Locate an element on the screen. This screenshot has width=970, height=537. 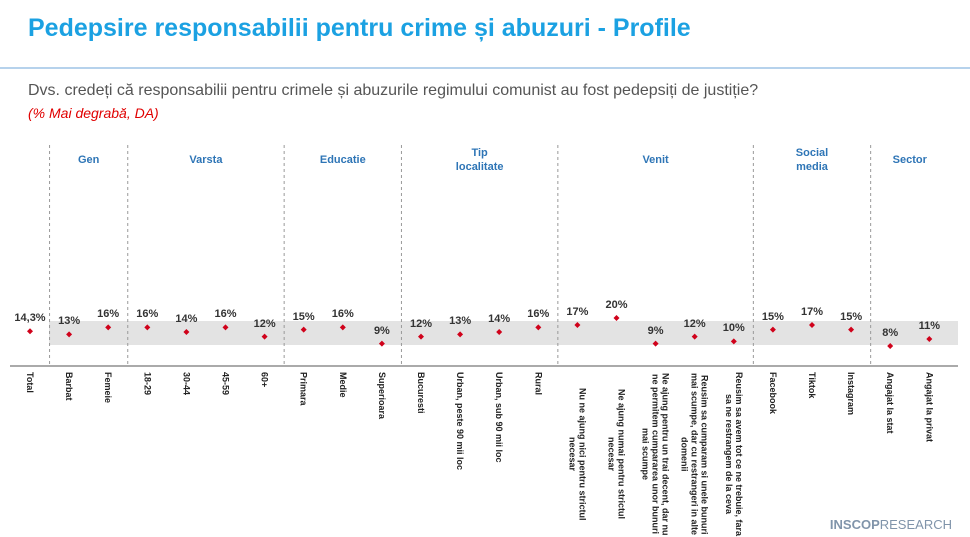
highlight-band is located at coordinates (503, 333).